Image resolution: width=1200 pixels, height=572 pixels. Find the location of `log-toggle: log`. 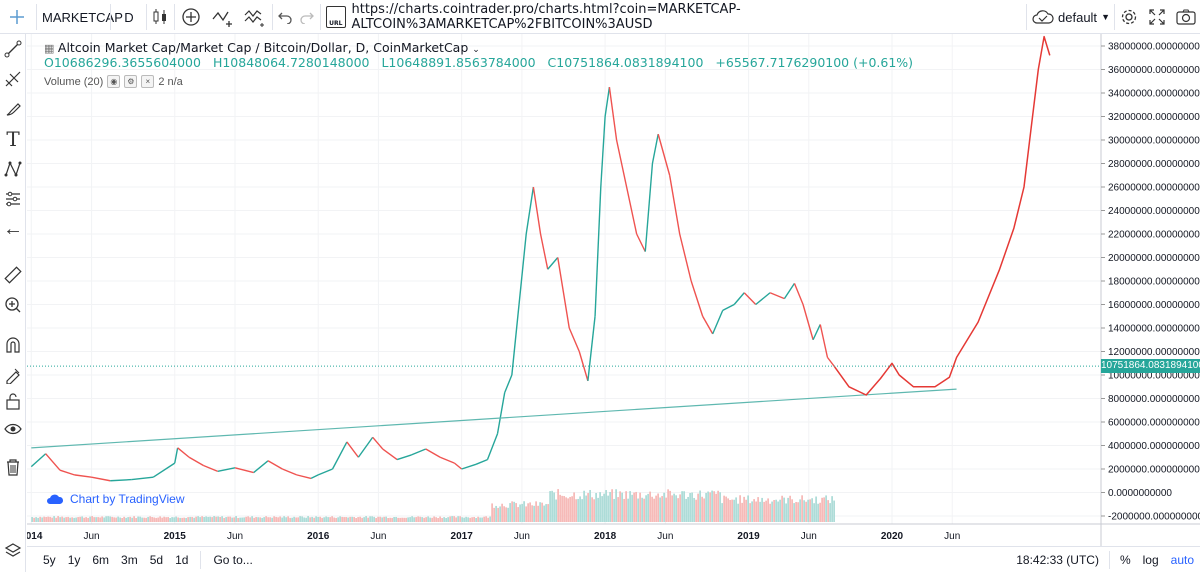

log-toggle: log is located at coordinates (1150, 559).